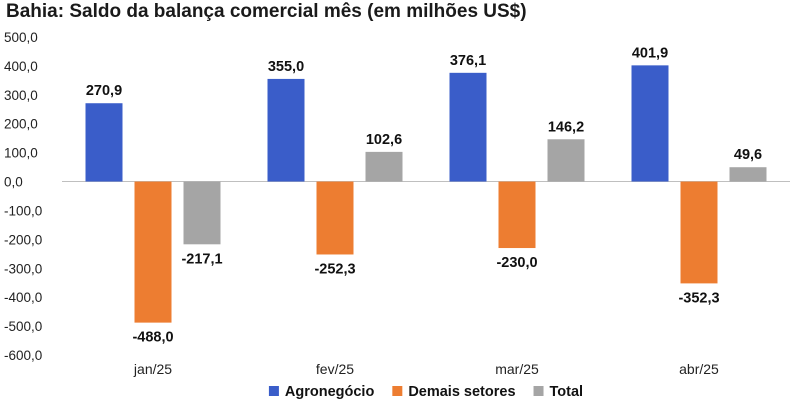 The height and width of the screenshot is (406, 800). Describe the element at coordinates (286, 67) in the screenshot. I see `data-label: 355,0` at that location.